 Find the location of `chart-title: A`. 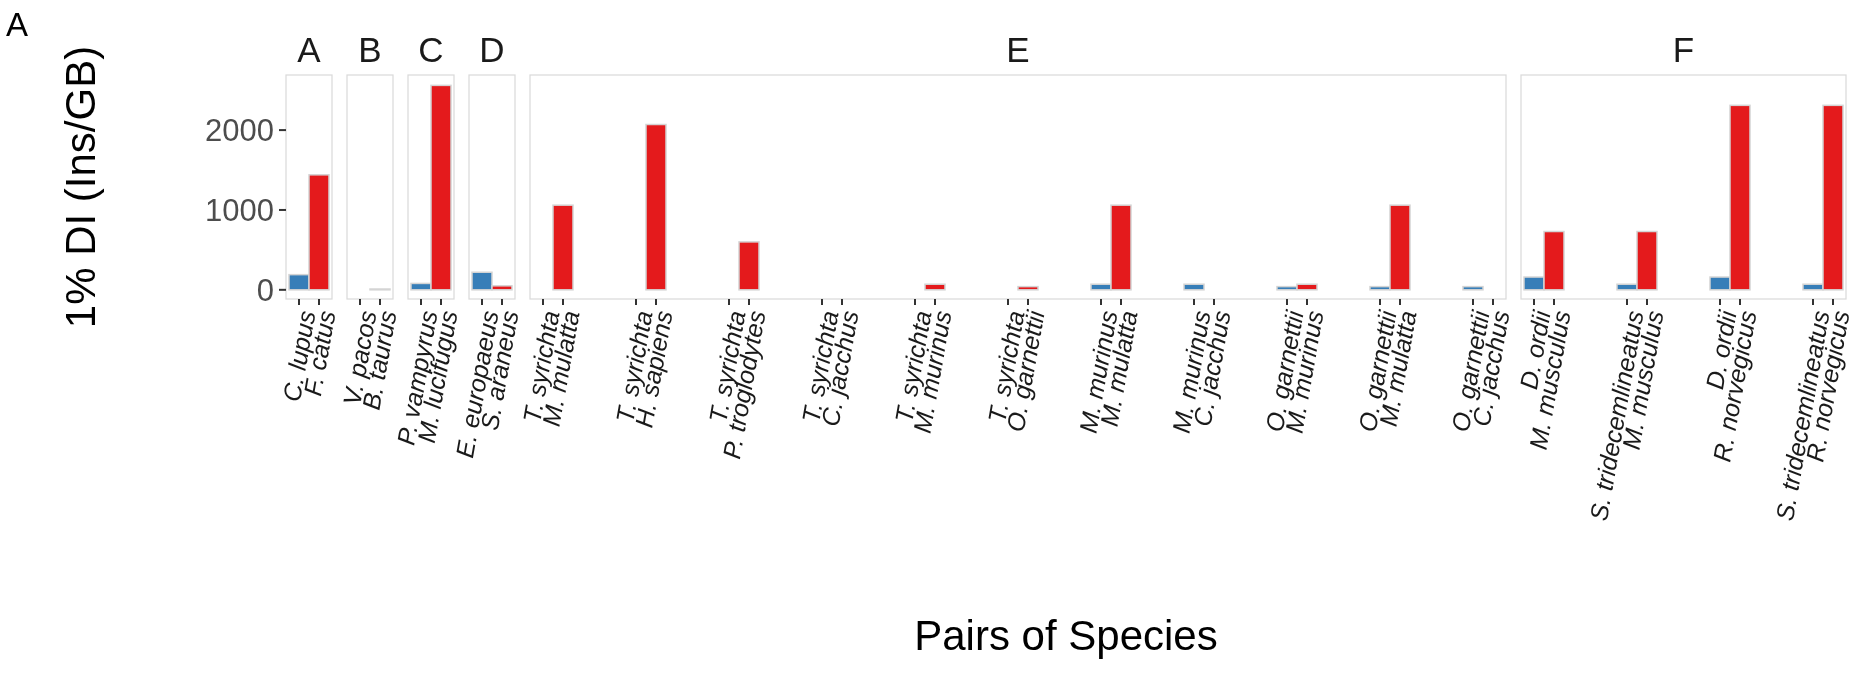

chart-title: A is located at coordinates (309, 49).